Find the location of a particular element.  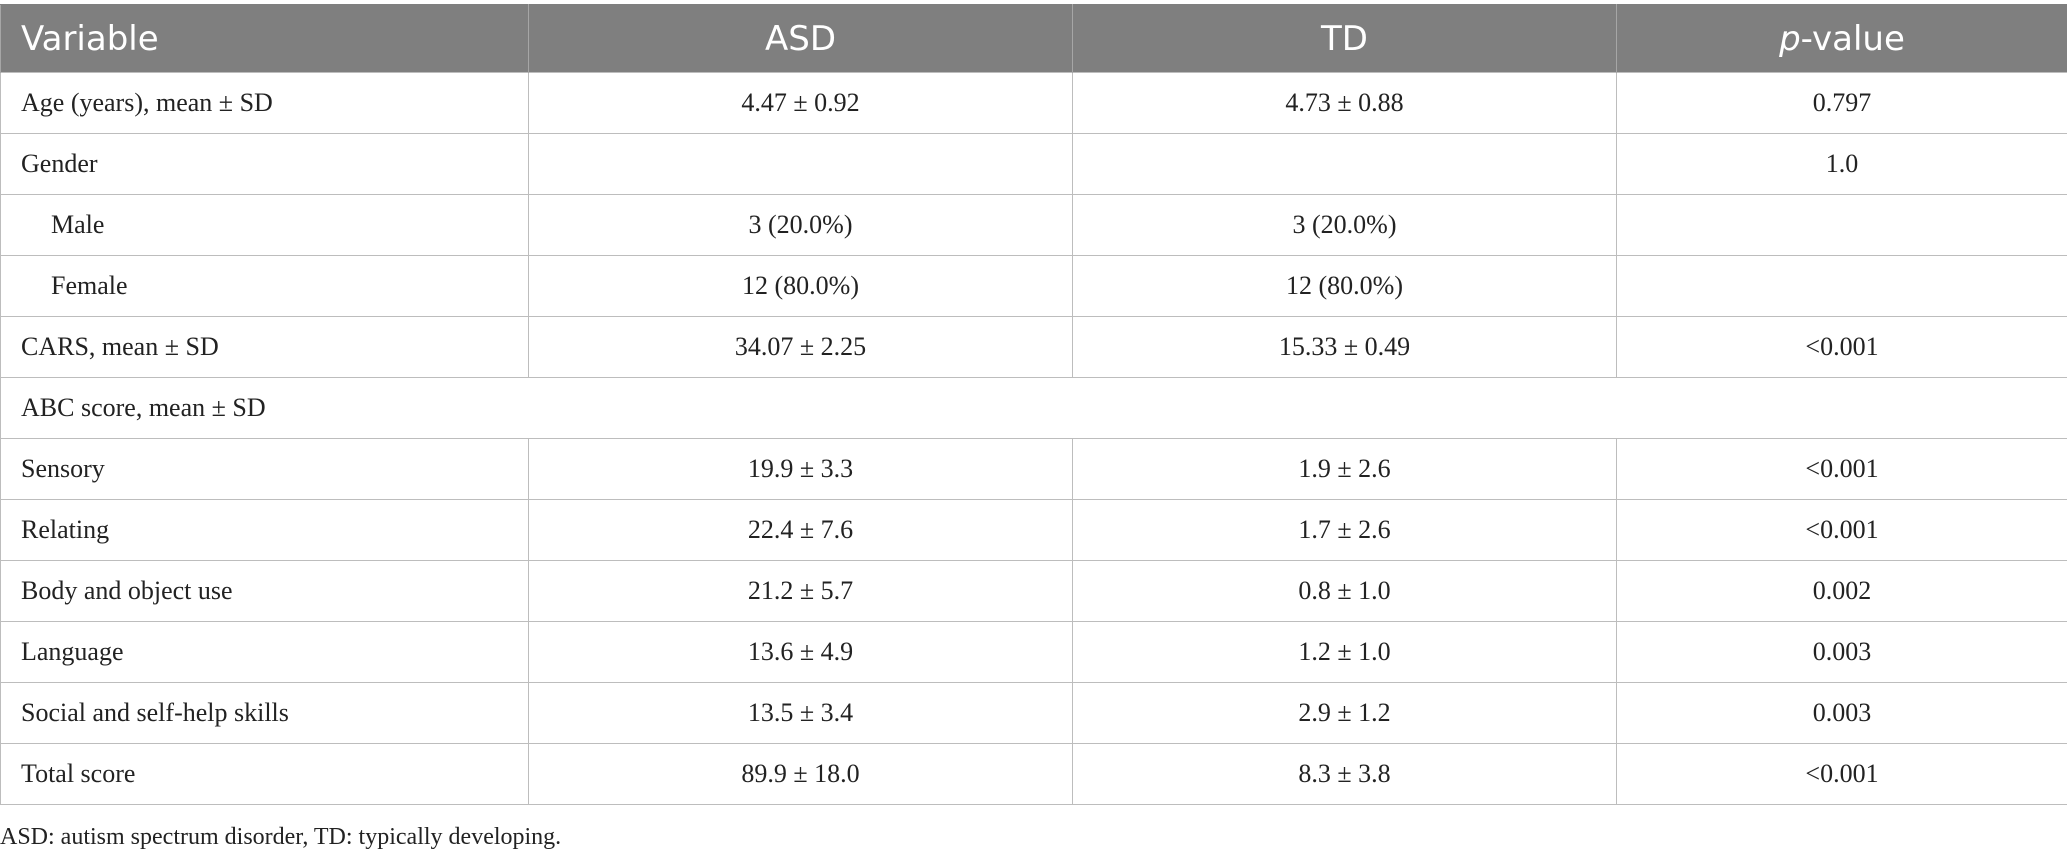

table-row: Relating 22.4 ± 7.6 1.7 ± 2.6 <0.001 is located at coordinates (1033, 530).